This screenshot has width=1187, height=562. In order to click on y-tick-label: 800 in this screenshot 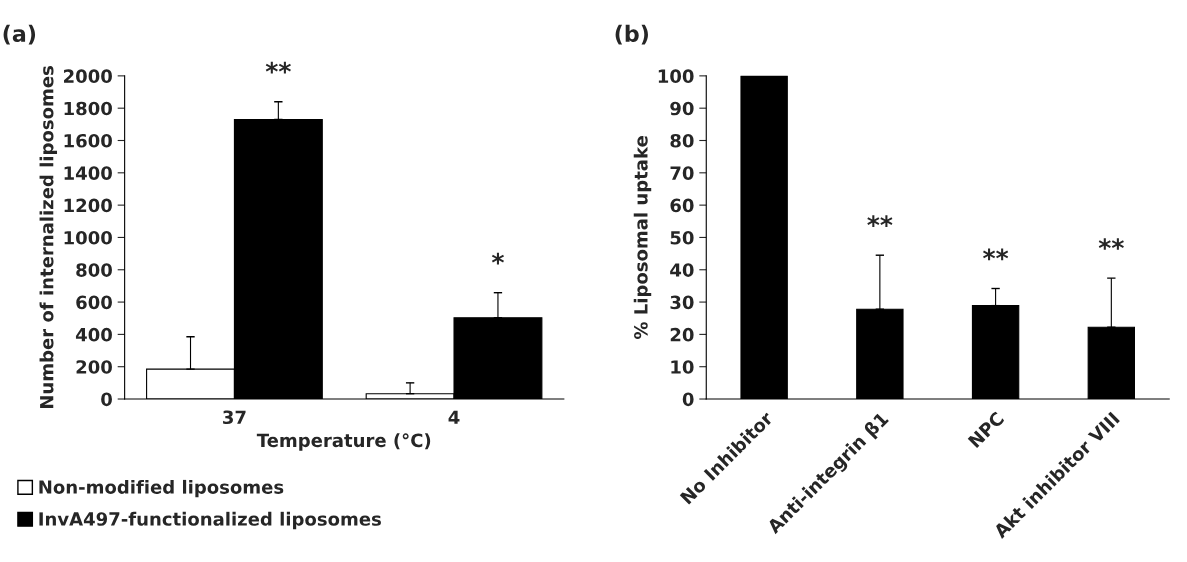, I will do `click(94, 270)`.